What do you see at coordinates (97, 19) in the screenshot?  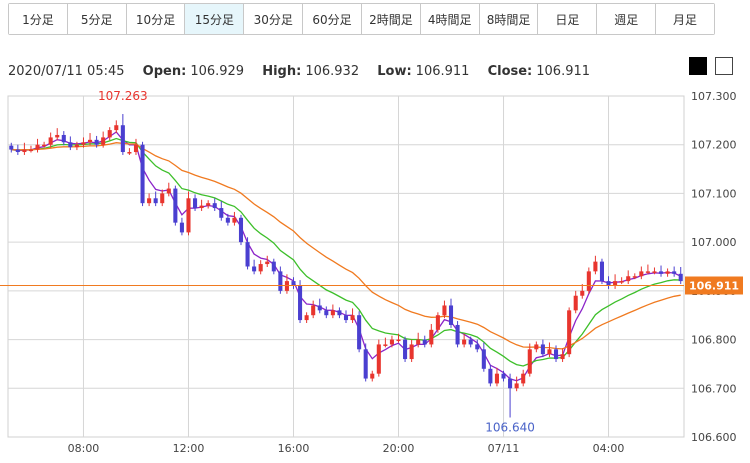 I see `timeframe-tab-1: 5分足` at bounding box center [97, 19].